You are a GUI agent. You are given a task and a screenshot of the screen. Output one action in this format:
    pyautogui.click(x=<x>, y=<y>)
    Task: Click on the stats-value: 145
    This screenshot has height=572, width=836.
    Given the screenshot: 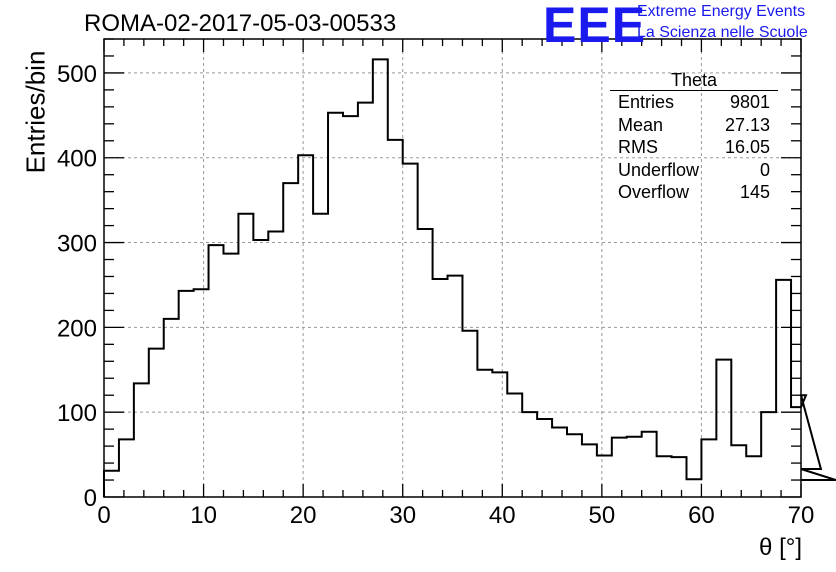 What is the action you would take?
    pyautogui.click(x=754, y=192)
    